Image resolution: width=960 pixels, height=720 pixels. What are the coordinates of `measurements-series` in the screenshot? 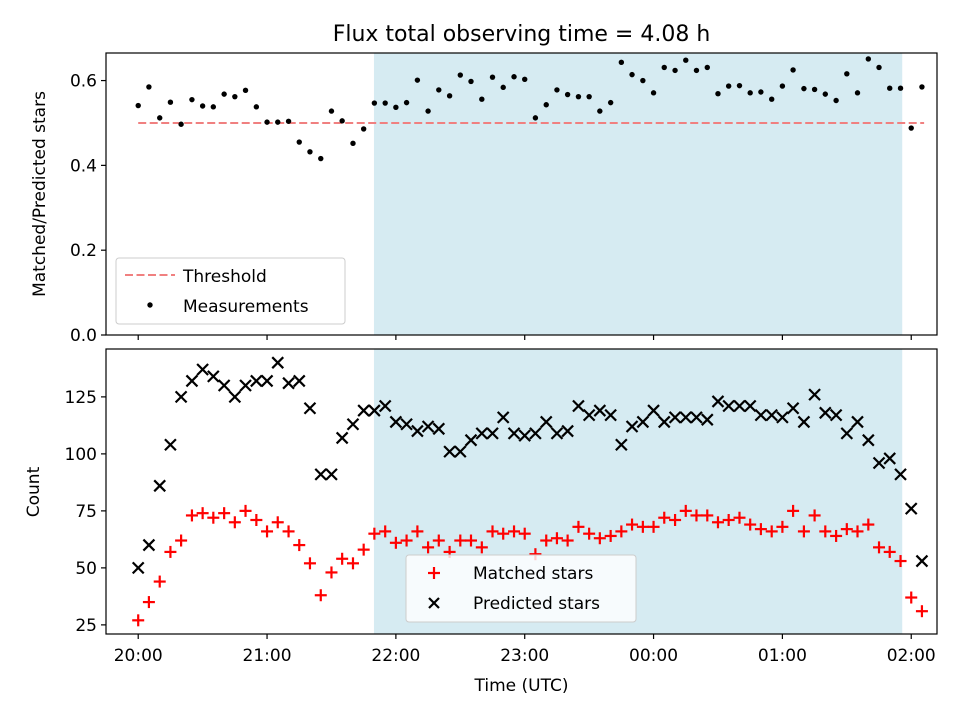 It's located at (530, 109).